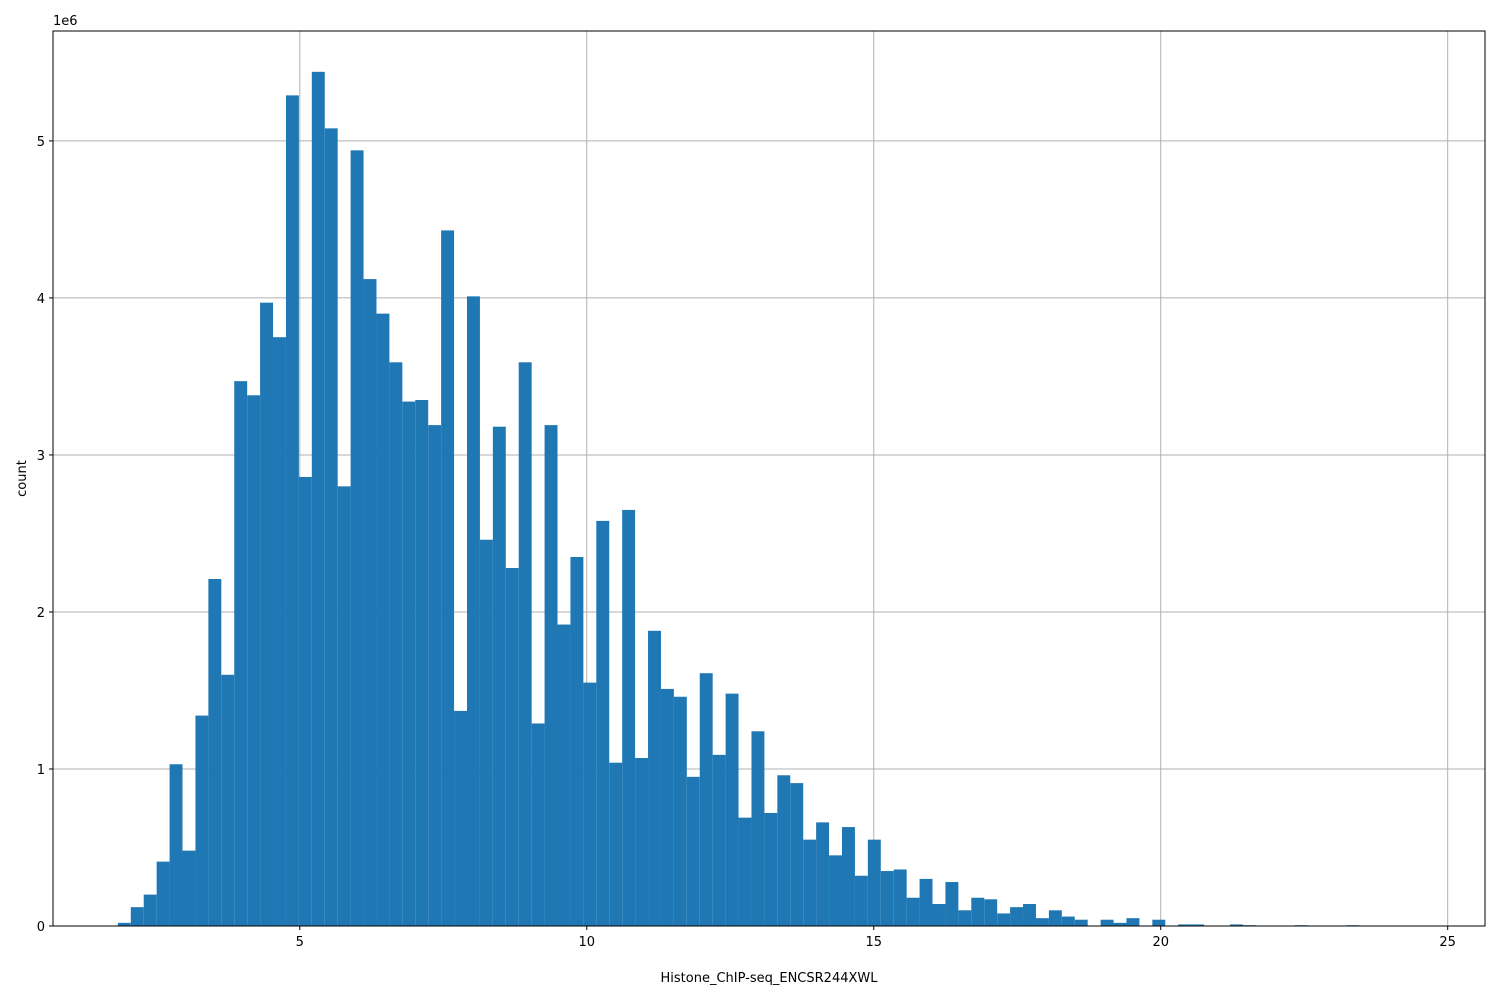  I want to click on x-tick-label: 5, so click(300, 942).